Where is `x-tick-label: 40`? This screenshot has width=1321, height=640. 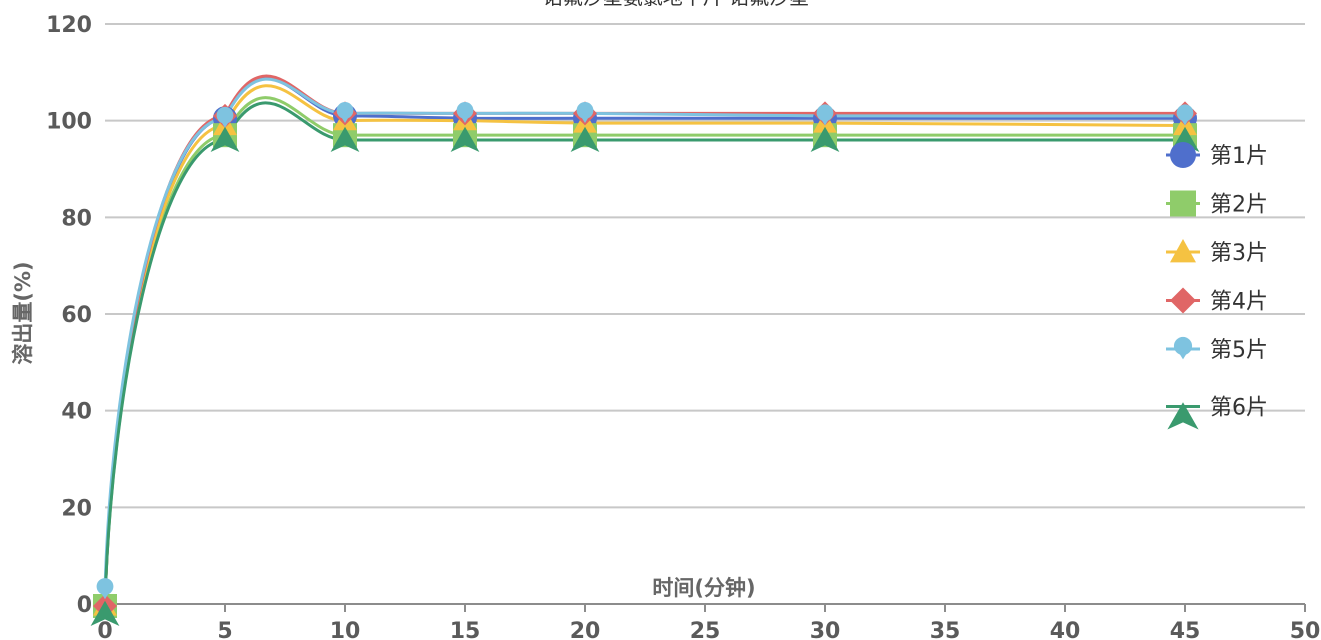 x-tick-label: 40 is located at coordinates (1065, 629).